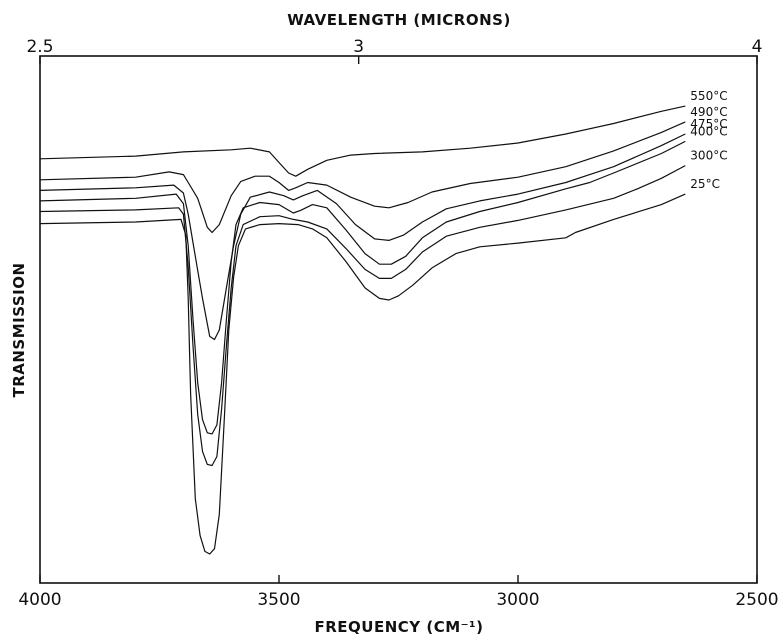 Image resolution: width=781 pixels, height=641 pixels. Describe the element at coordinates (19, 329) in the screenshot. I see `y-axis-title: TRANSMISSION` at that location.